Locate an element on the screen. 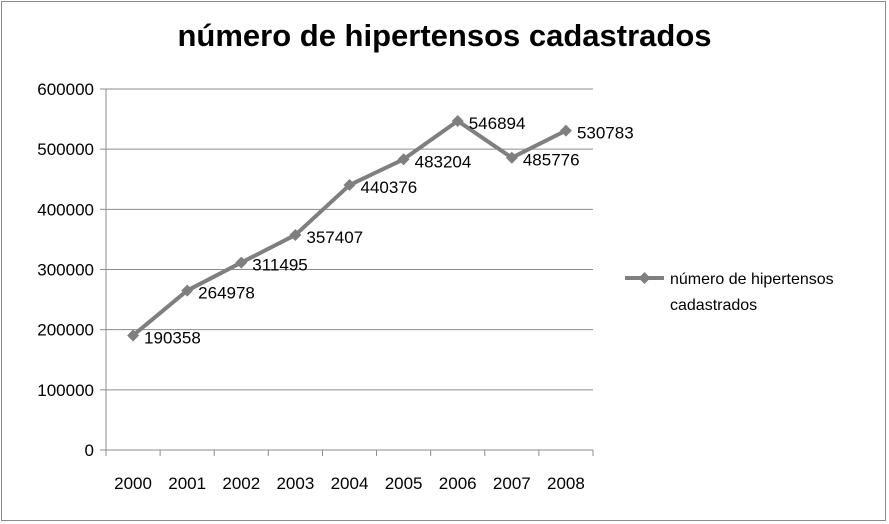 The height and width of the screenshot is (524, 889). y-tick-label: 400000 is located at coordinates (65, 209).